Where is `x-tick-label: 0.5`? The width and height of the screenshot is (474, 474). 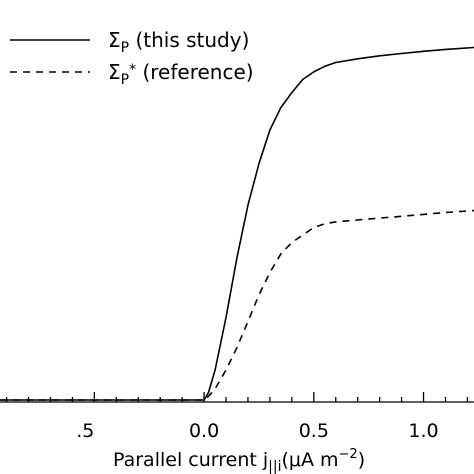 x-tick-label: 0.5 is located at coordinates (314, 431).